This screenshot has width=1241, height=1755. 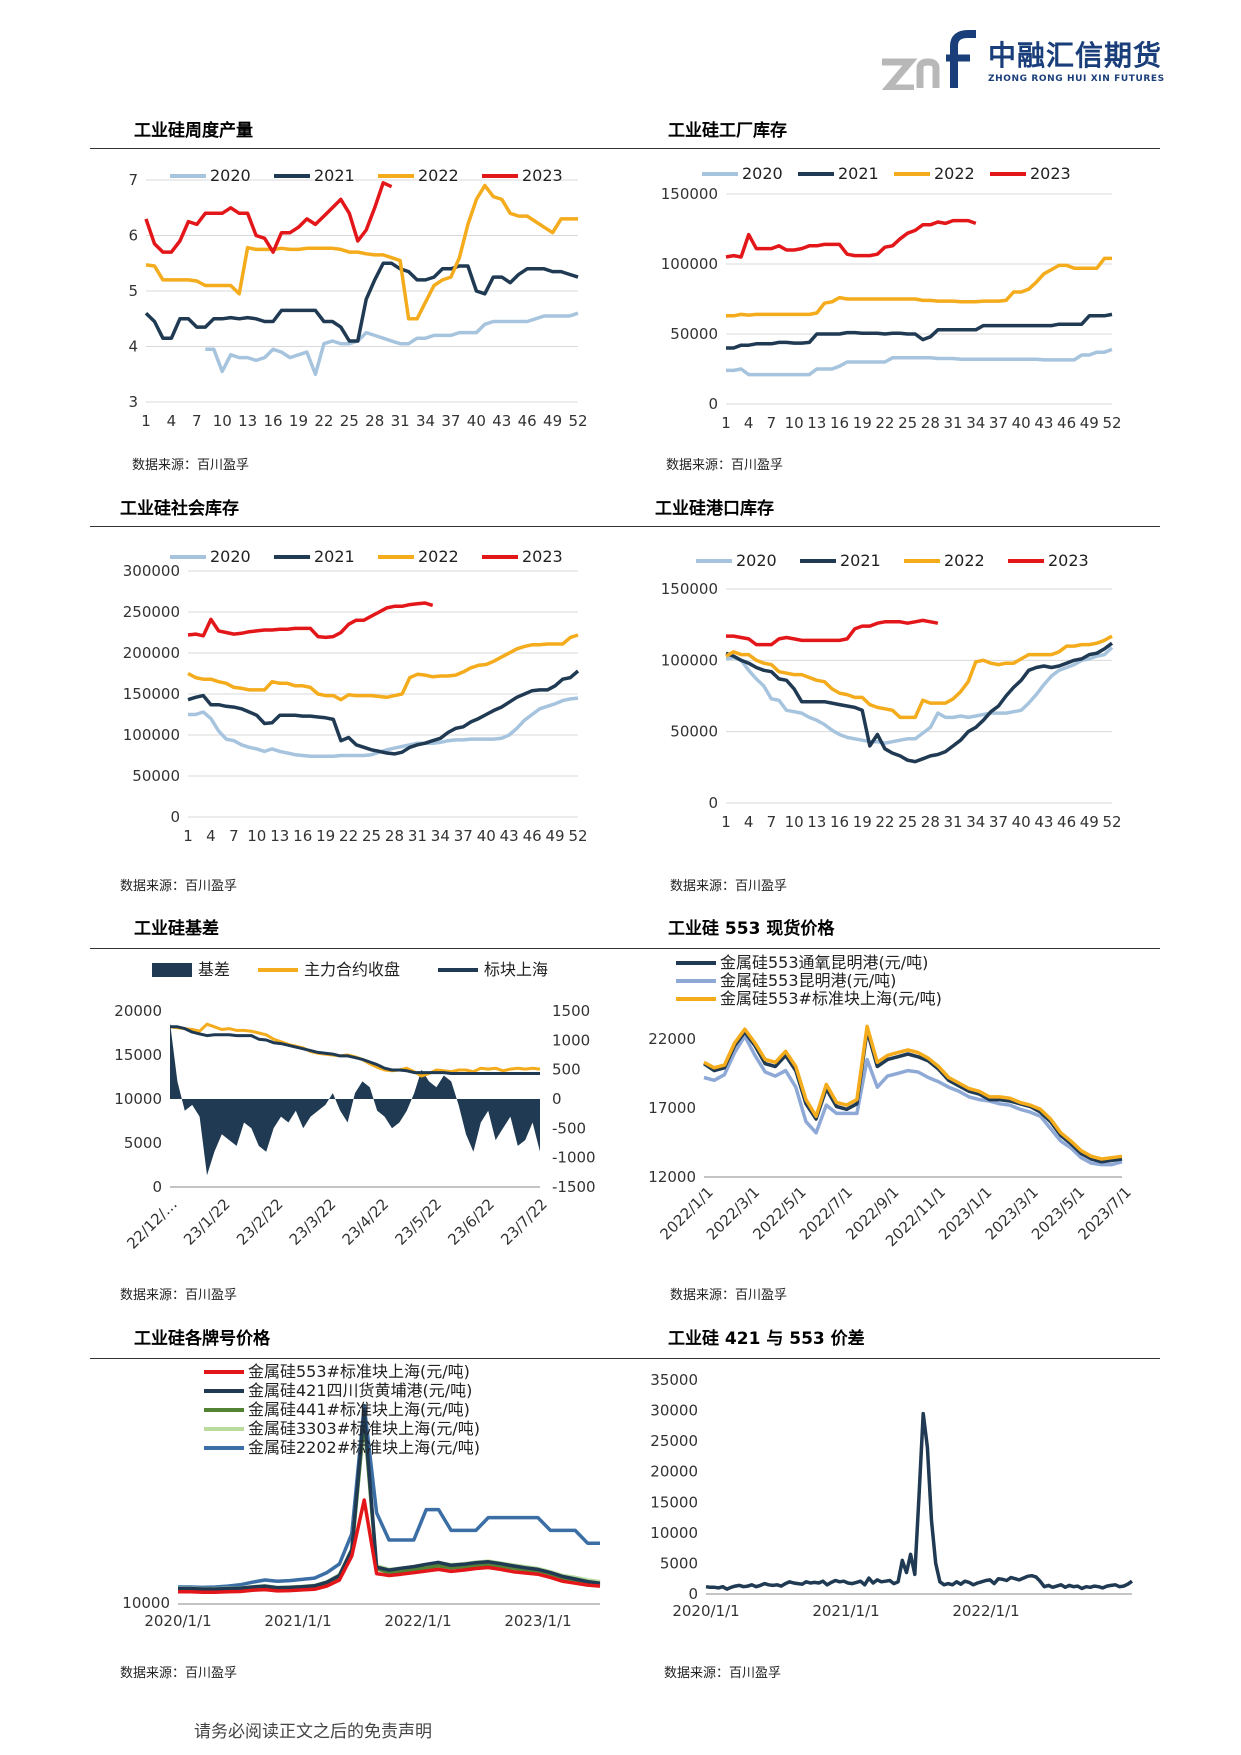 What do you see at coordinates (352, 969) in the screenshot?
I see `legend-label: 主力合约收盘` at bounding box center [352, 969].